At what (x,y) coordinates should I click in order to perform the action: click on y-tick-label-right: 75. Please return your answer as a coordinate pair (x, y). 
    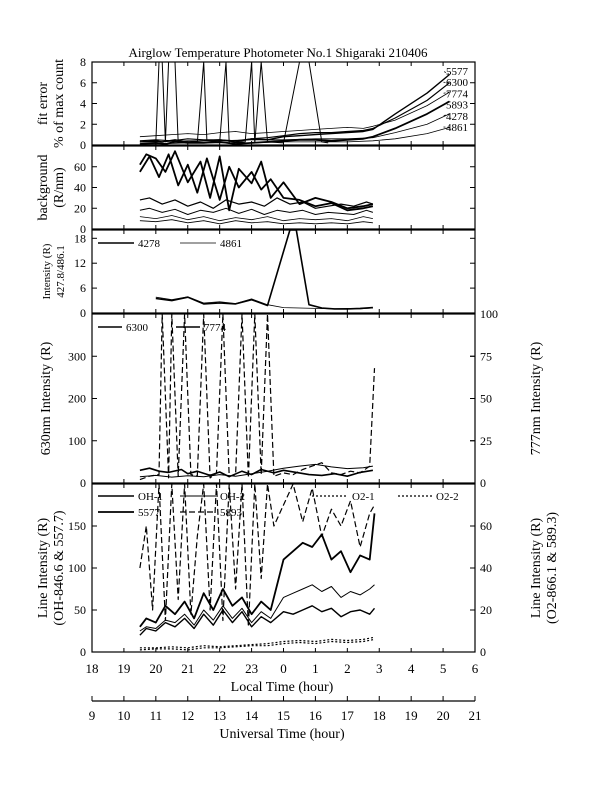
    Looking at the image, I should click on (486, 356).